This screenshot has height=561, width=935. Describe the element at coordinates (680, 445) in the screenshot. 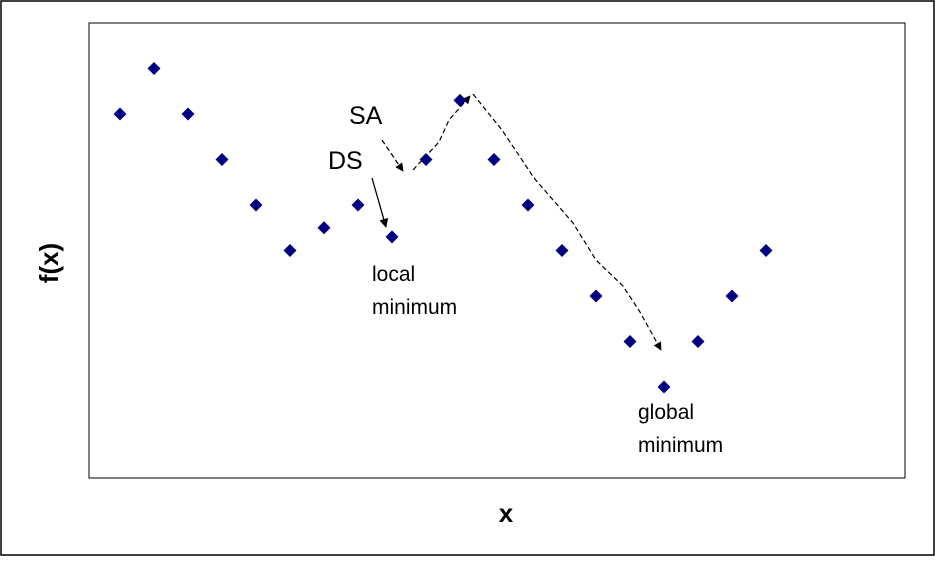

I see `global-min-label-line2: minimum` at that location.